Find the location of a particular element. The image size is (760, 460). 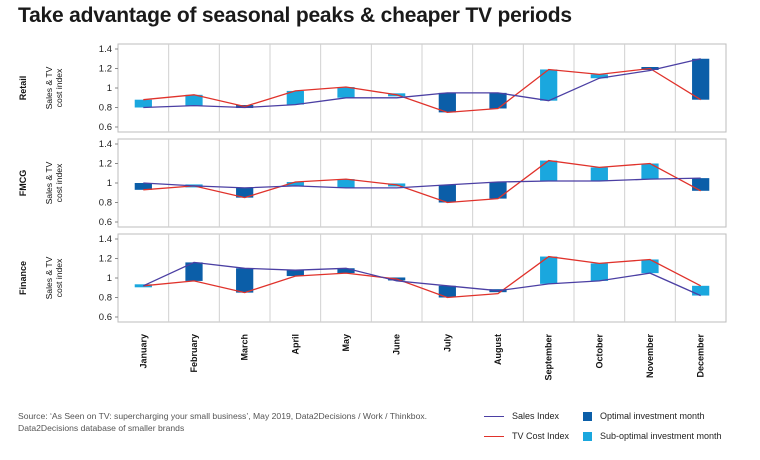

investment-box-fmcg-december is located at coordinates (701, 184).